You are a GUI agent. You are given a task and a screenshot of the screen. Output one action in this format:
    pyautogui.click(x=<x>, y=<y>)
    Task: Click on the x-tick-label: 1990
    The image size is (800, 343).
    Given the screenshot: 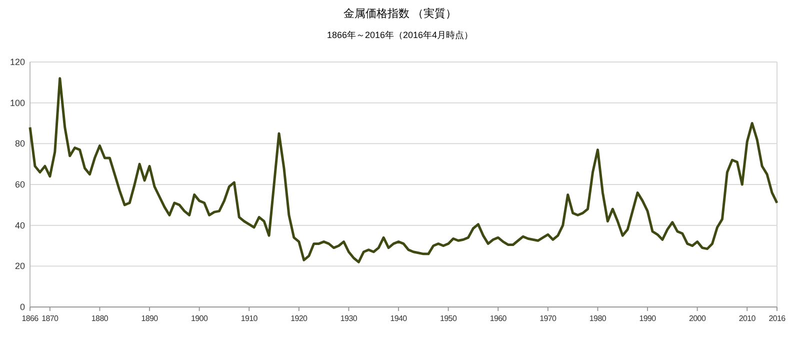 What is the action you would take?
    pyautogui.click(x=648, y=318)
    